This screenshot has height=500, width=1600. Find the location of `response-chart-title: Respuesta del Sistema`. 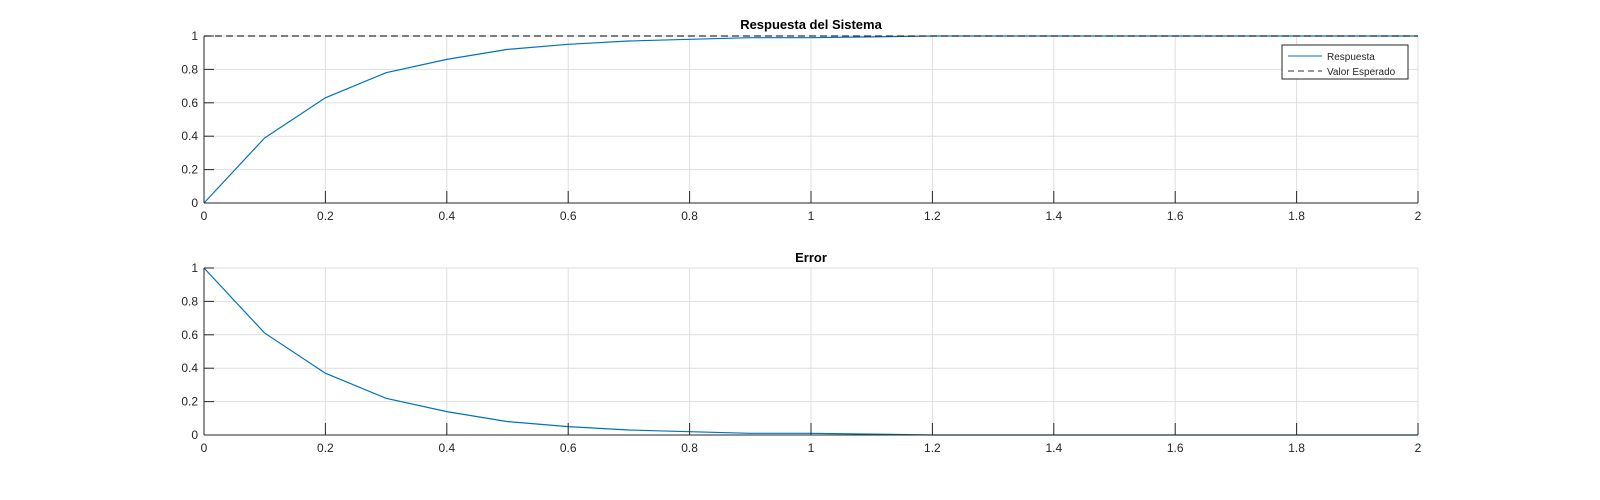

response-chart-title: Respuesta del Sistema is located at coordinates (811, 24).